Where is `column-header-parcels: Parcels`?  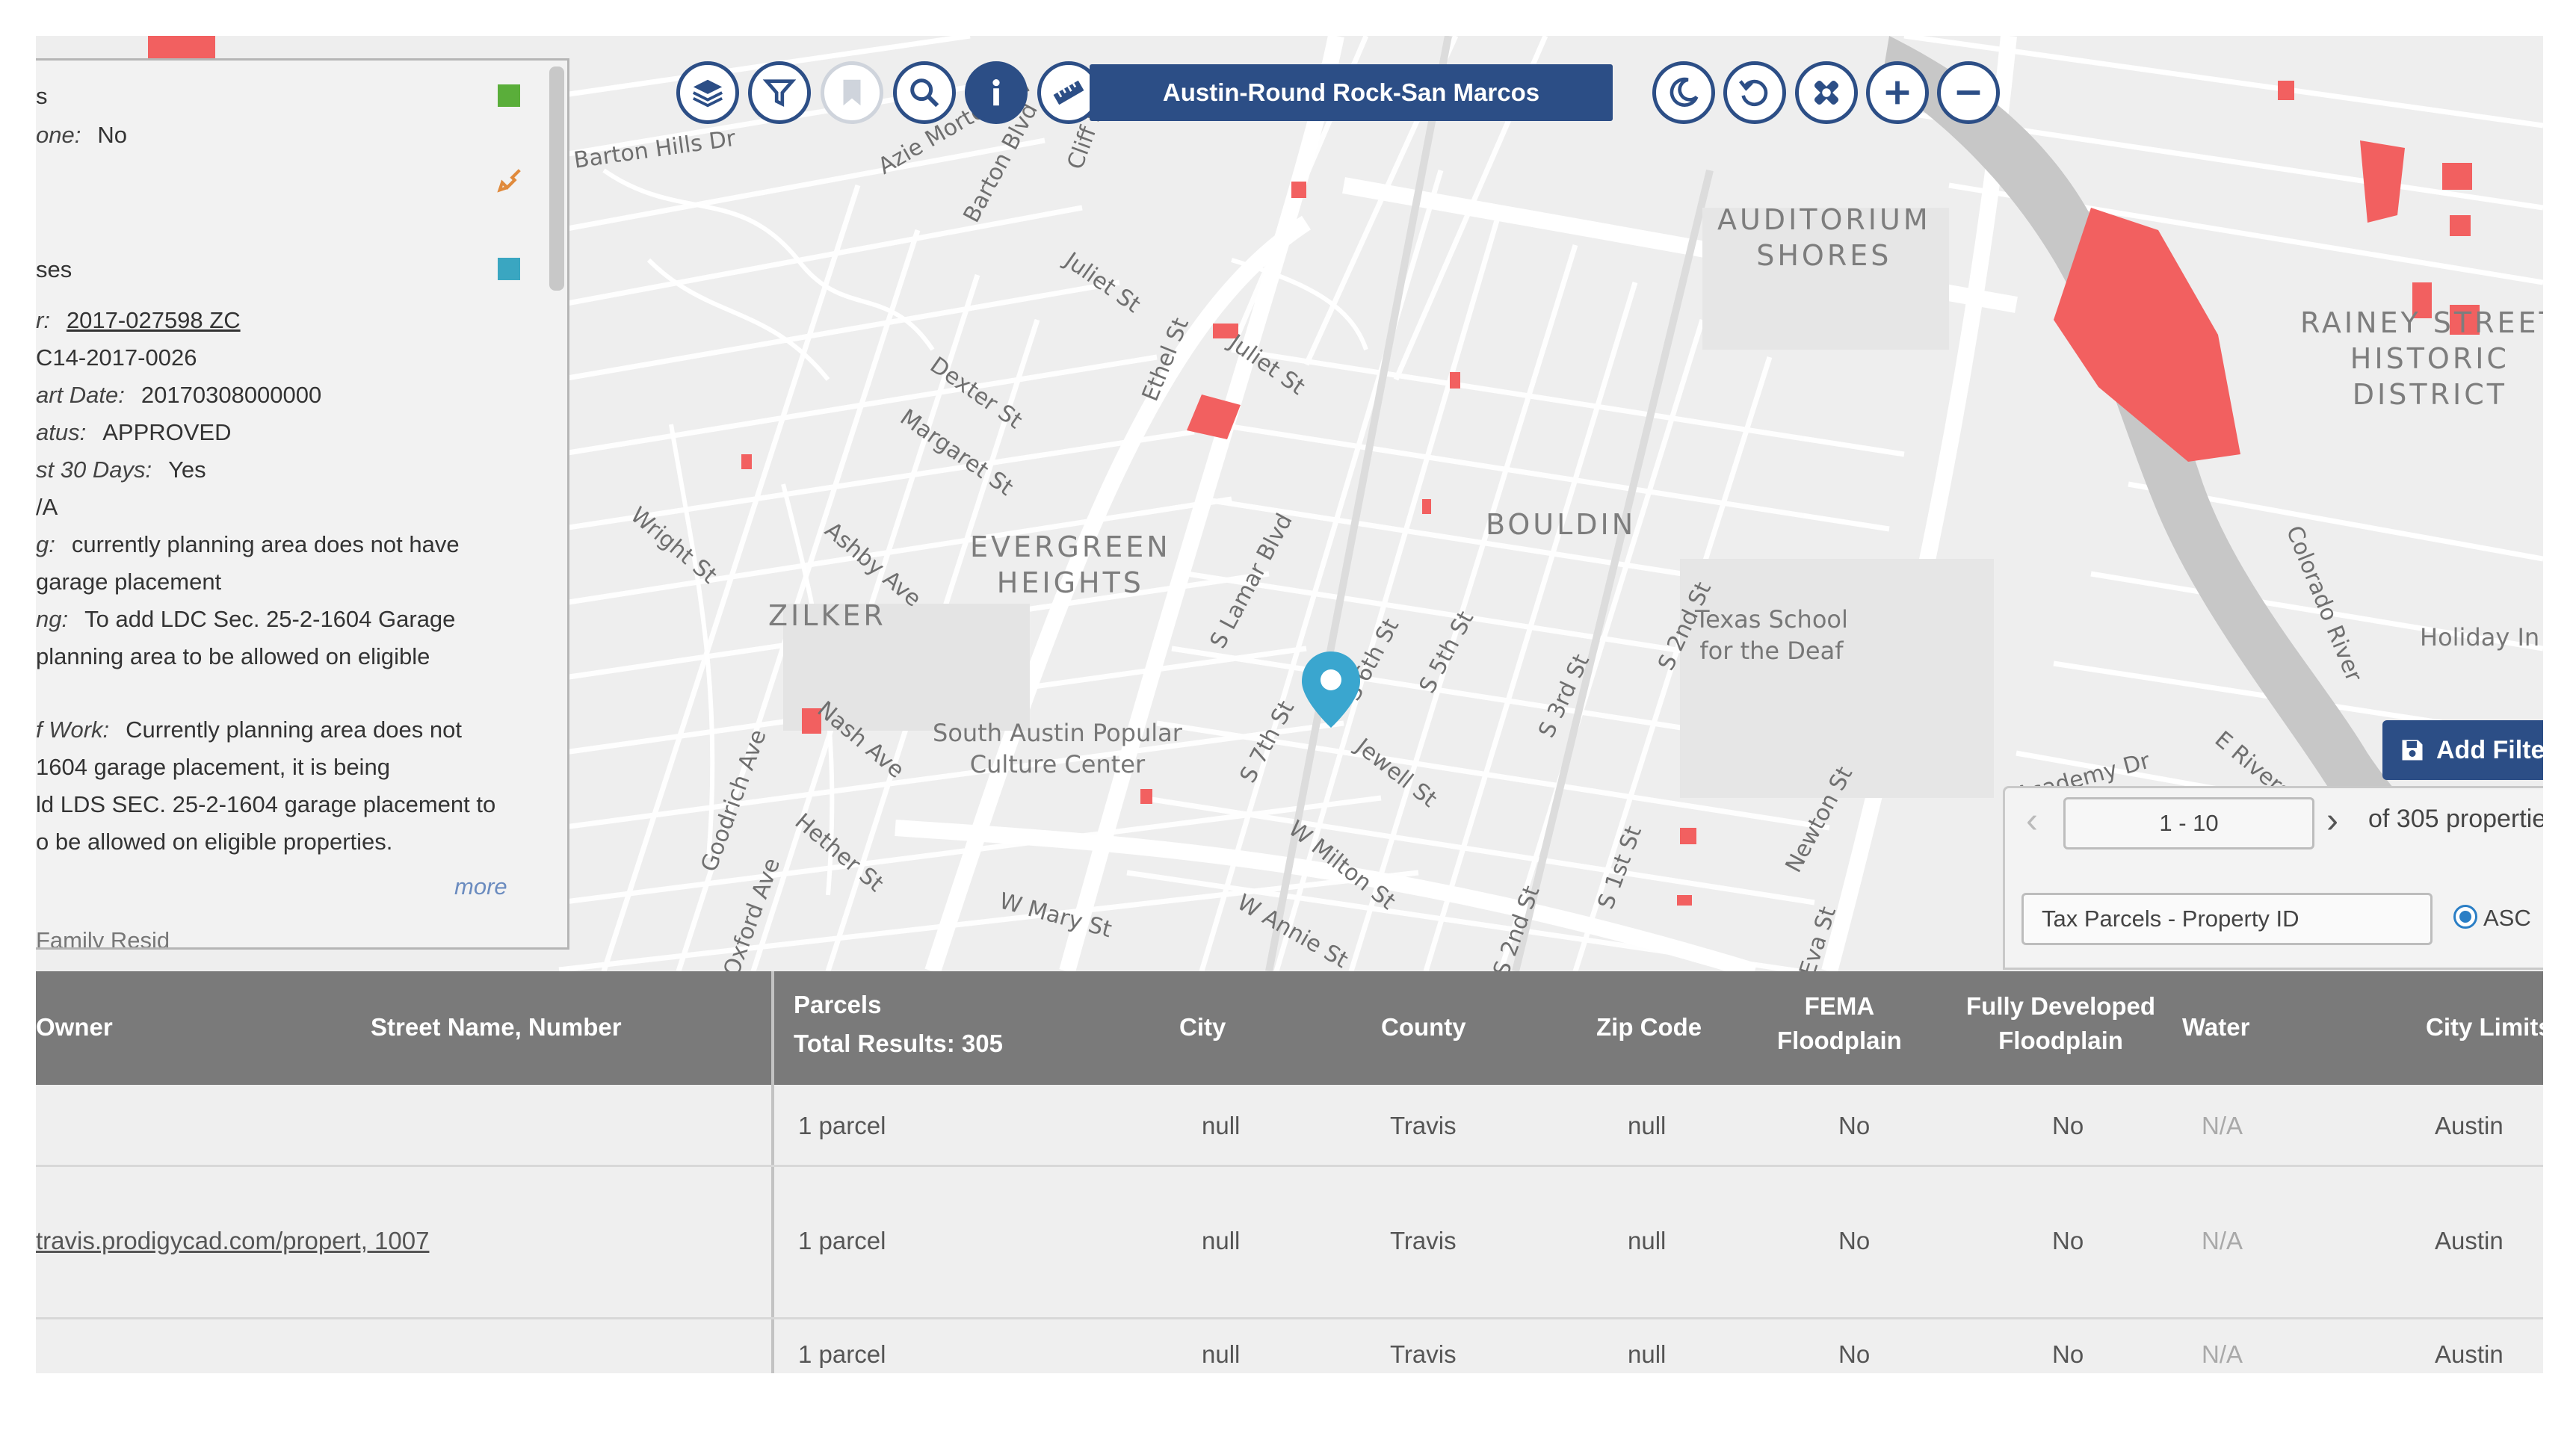
column-header-parcels: Parcels is located at coordinates (838, 1005).